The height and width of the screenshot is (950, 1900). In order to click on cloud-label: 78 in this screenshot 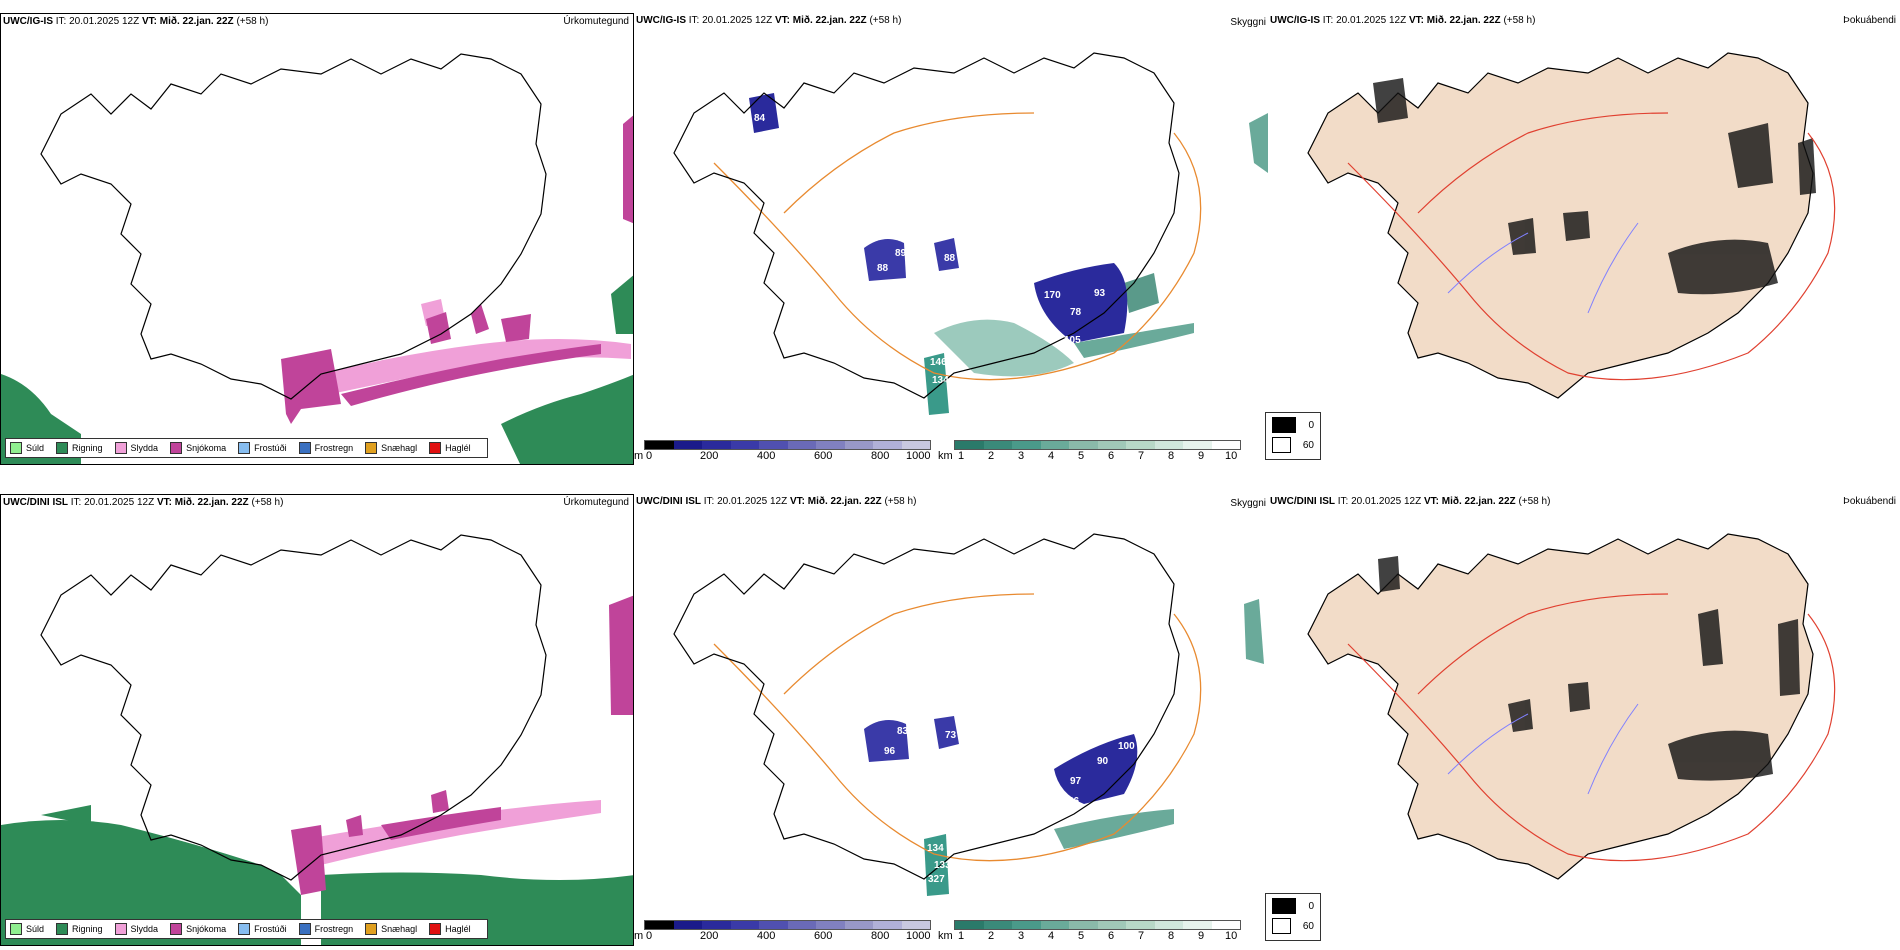, I will do `click(1076, 312)`.